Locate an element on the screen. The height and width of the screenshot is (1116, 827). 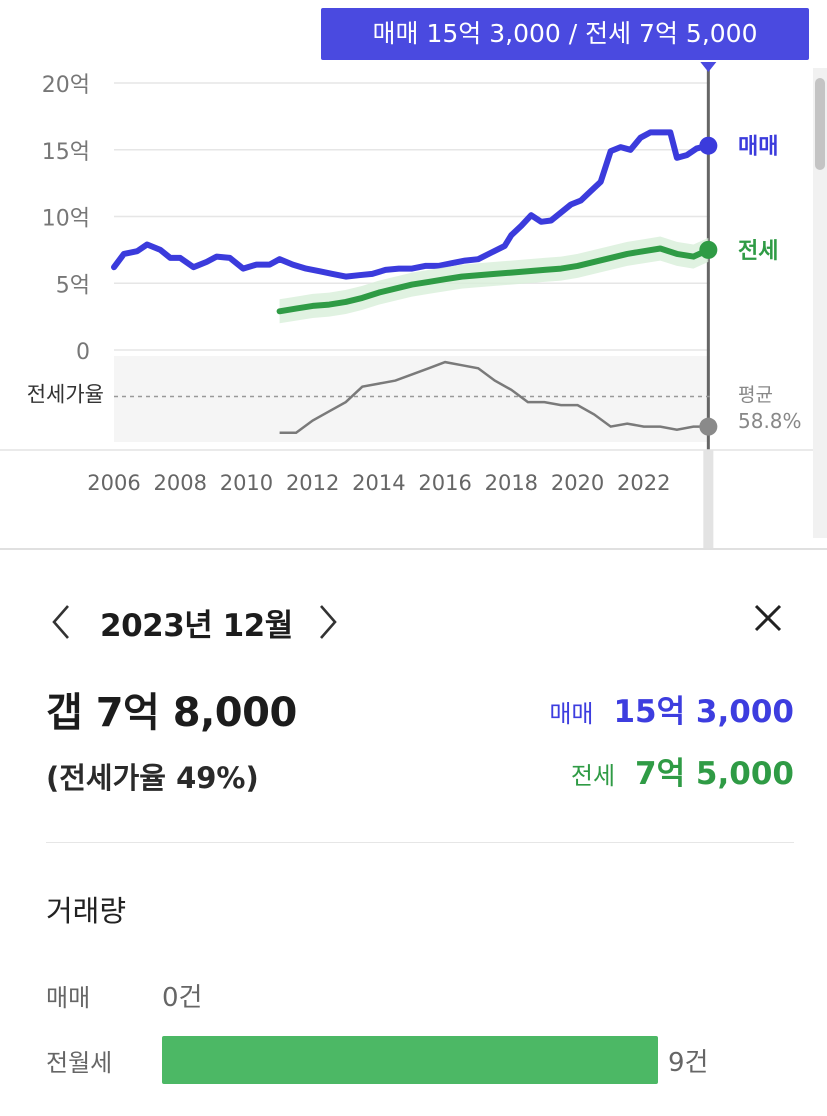
x-tick-label: 2016 is located at coordinates (444, 483).